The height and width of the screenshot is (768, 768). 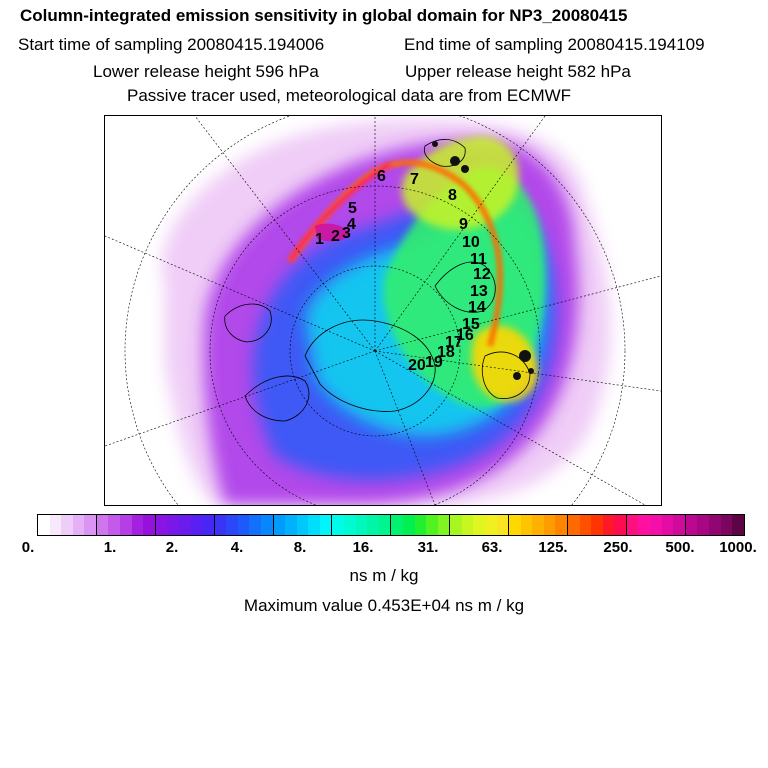 I want to click on day-marker: 18, so click(x=446, y=352).